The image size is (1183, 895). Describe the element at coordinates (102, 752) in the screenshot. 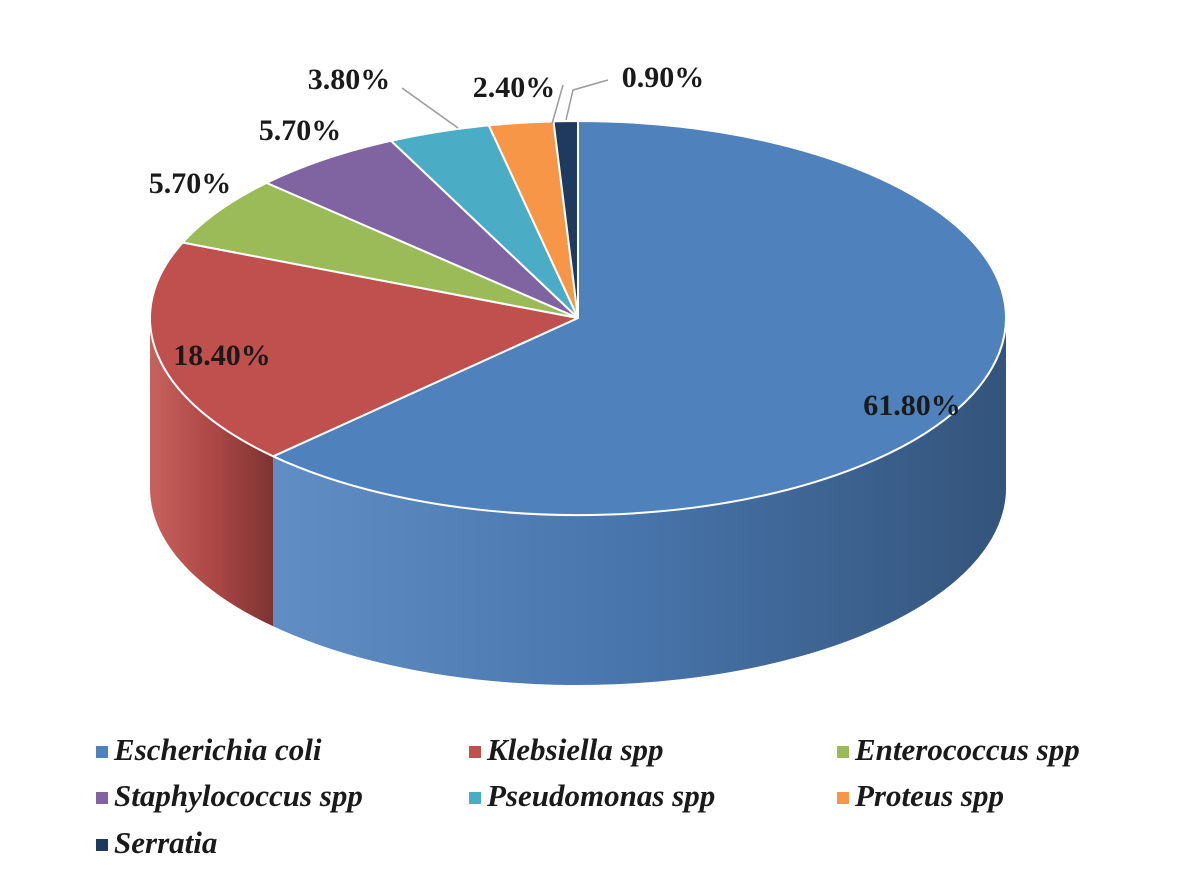

I see `legend-swatch-escherichia-coli` at that location.